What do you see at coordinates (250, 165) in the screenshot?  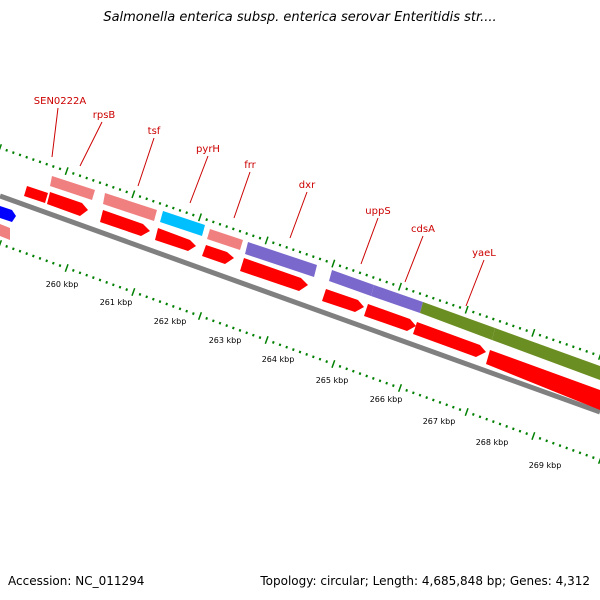 I see `gene-label-frr: frr` at bounding box center [250, 165].